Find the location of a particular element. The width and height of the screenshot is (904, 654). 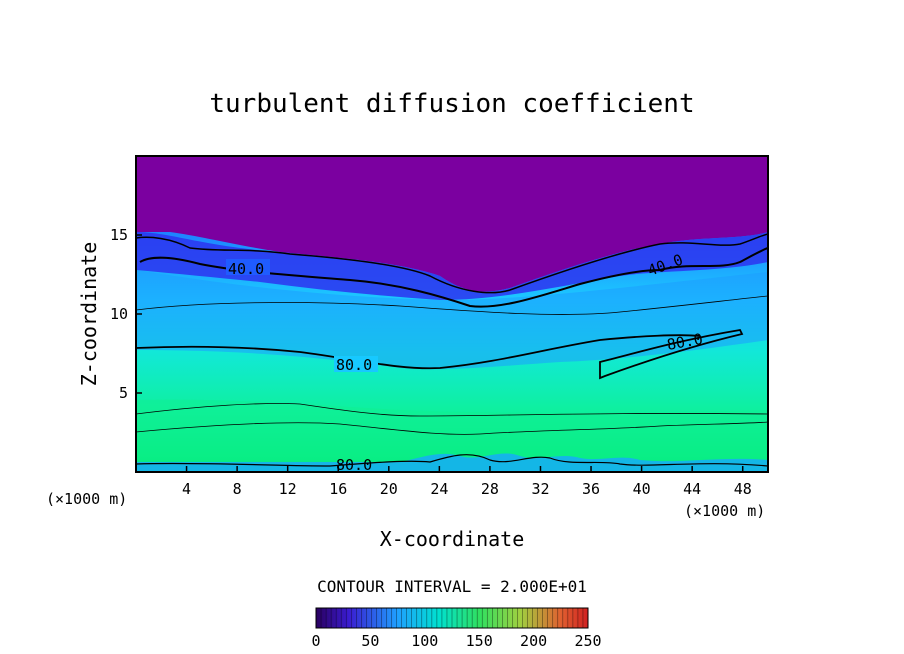

contour-40-top is located at coordinates (452, 263).